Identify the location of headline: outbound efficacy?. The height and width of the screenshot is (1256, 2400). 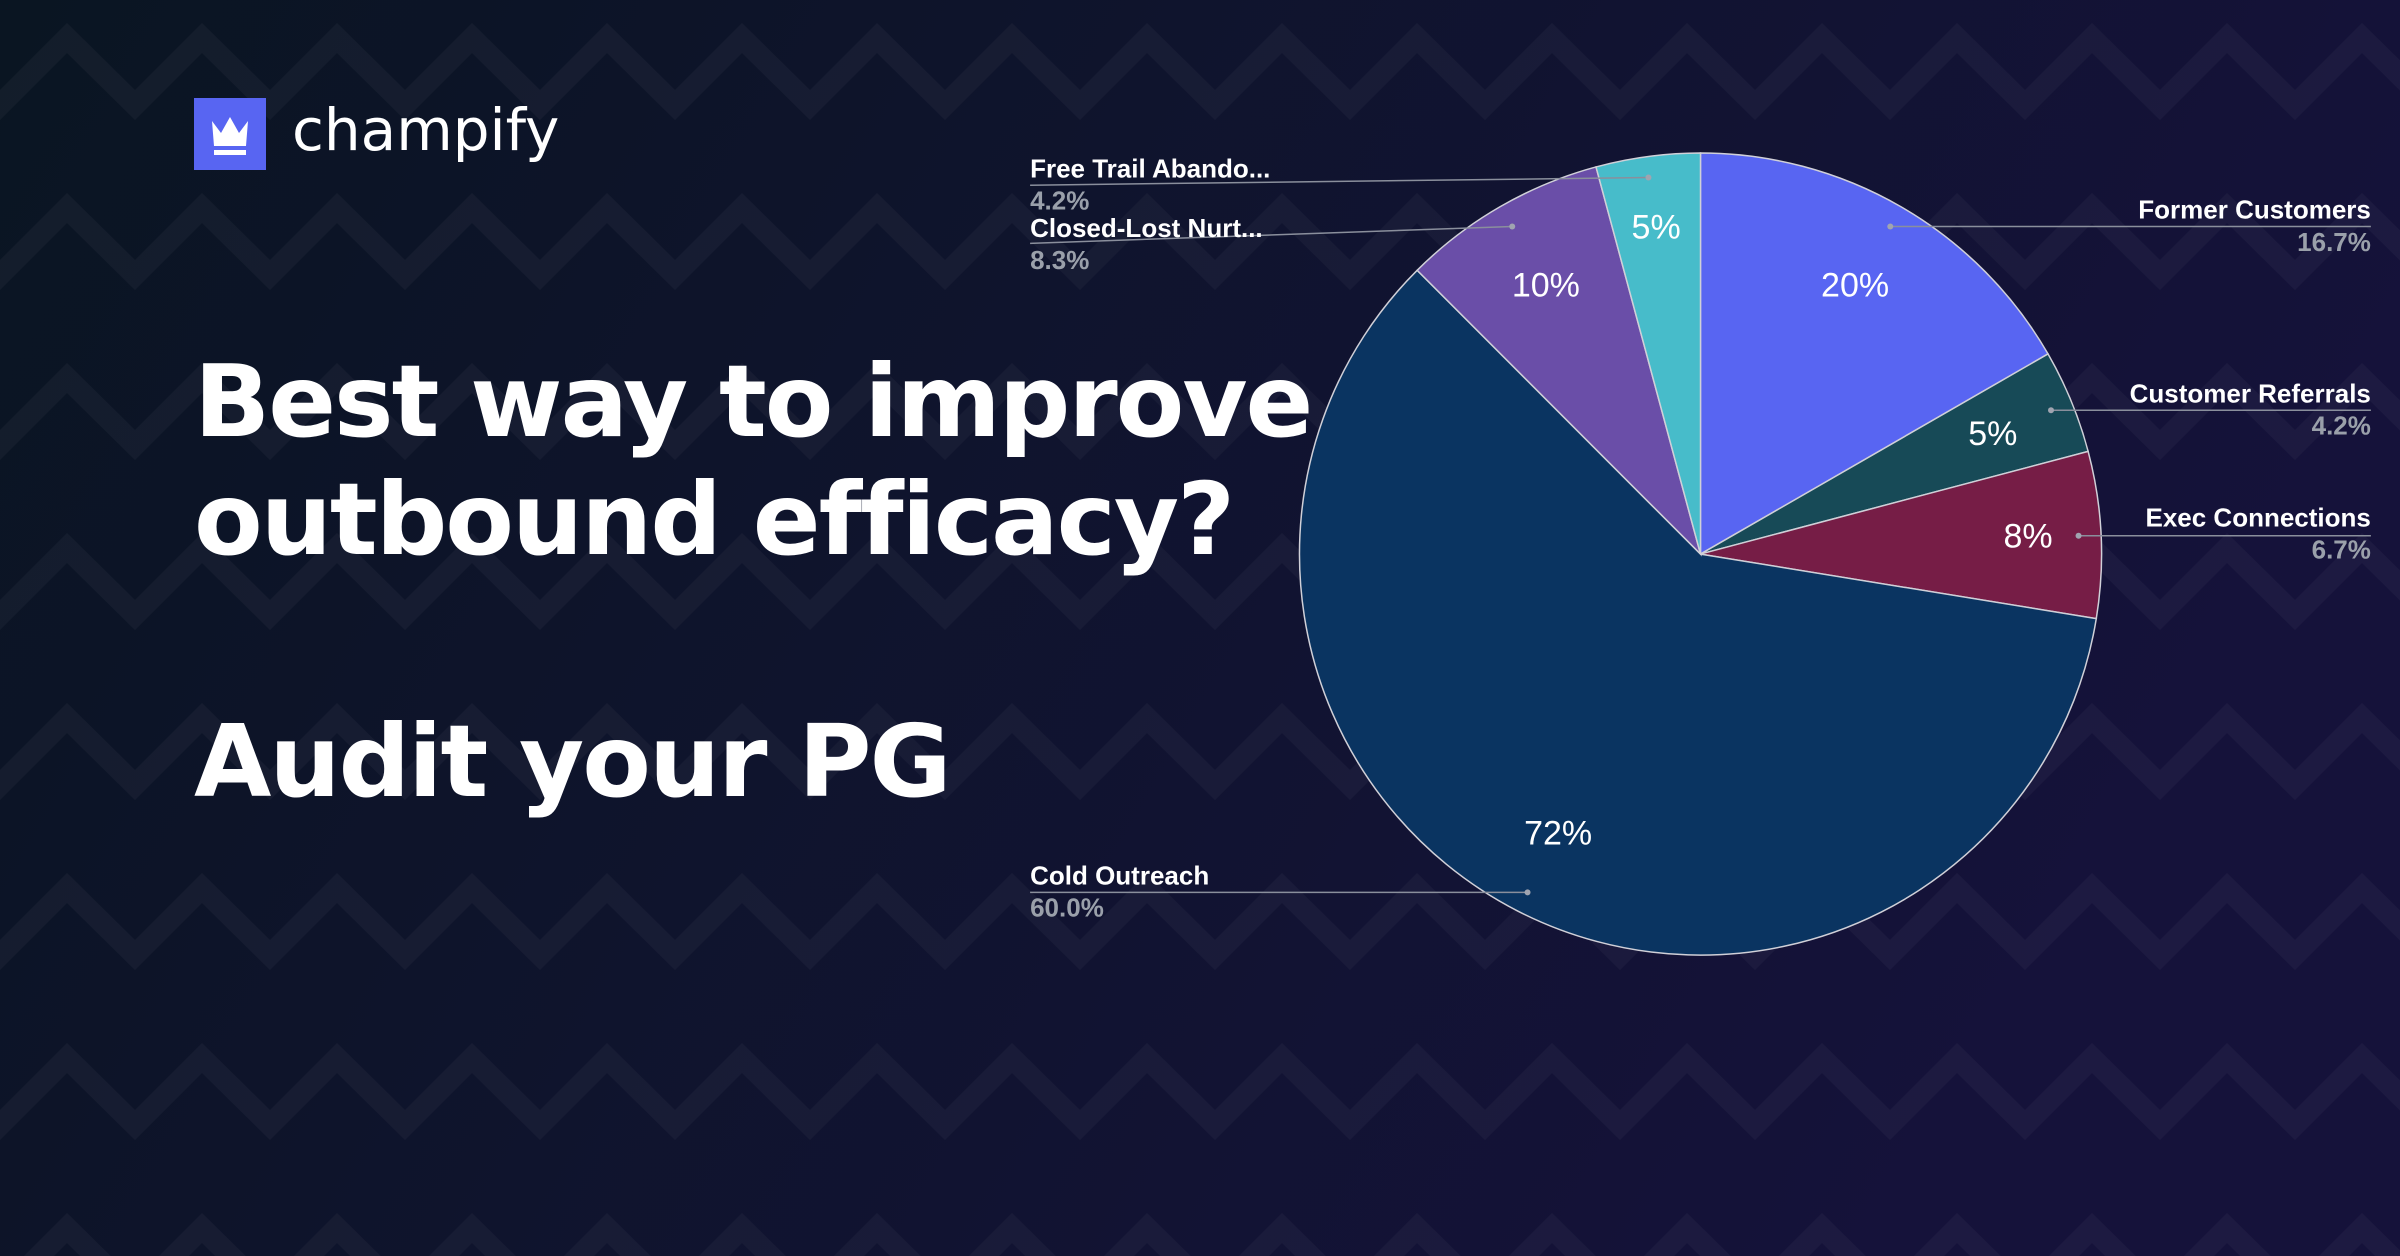
(713, 519).